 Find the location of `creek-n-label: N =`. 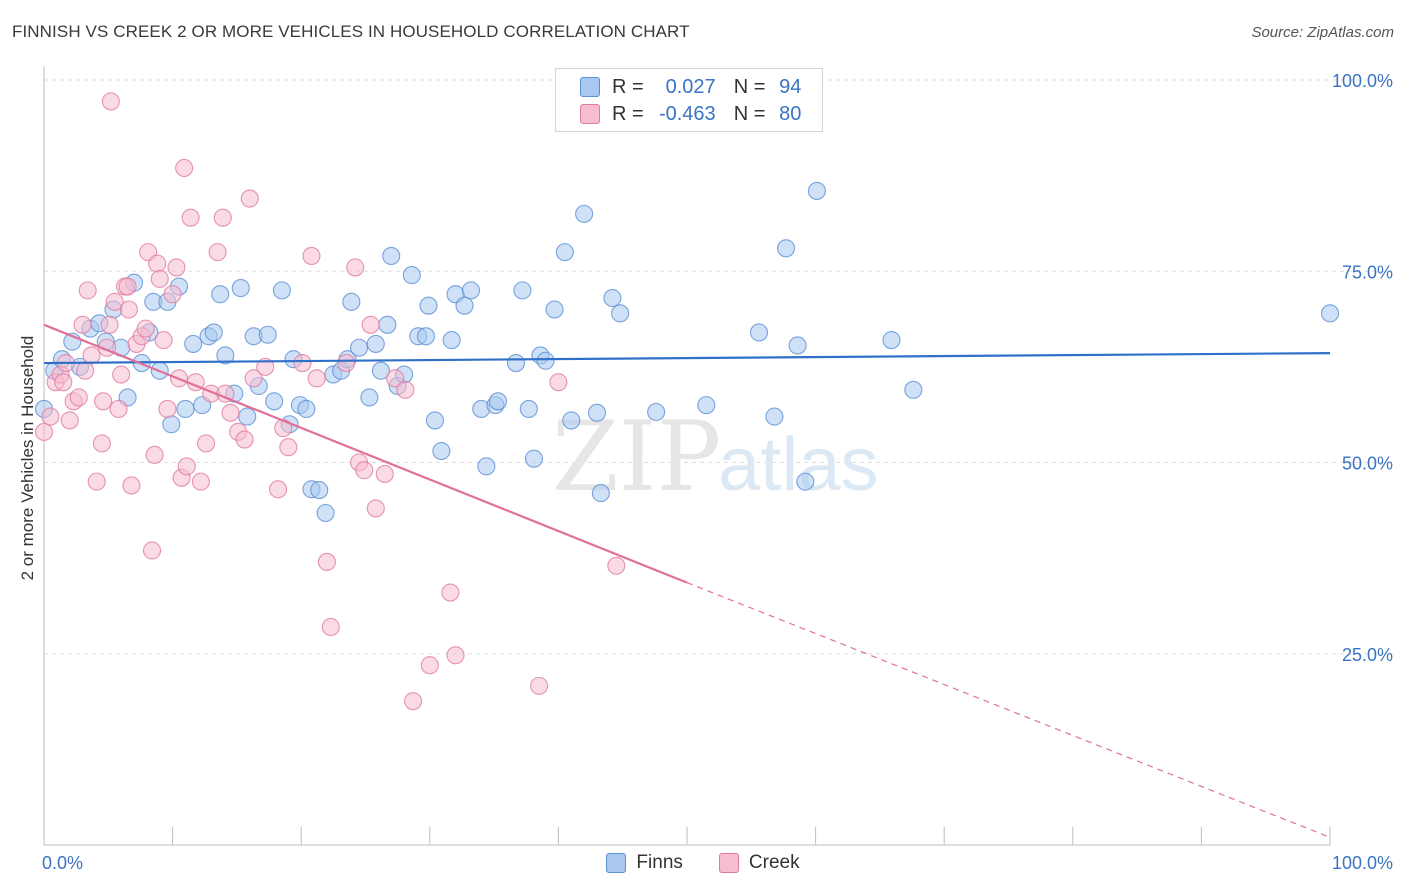

creek-n-label: N = is located at coordinates (749, 113).